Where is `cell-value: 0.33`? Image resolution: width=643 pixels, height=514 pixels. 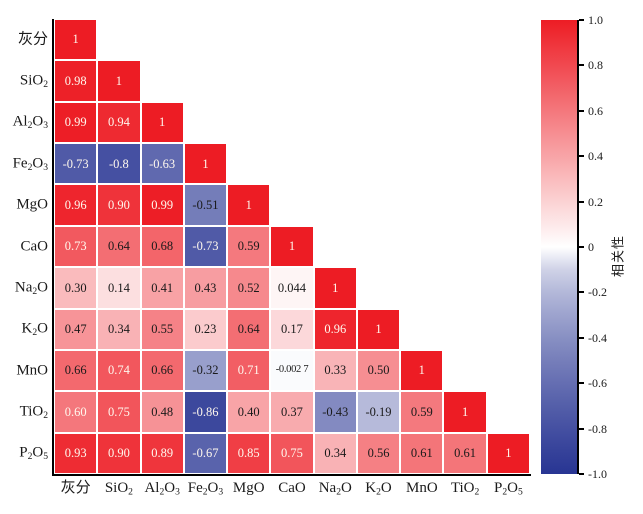
cell-value: 0.33 is located at coordinates (335, 370).